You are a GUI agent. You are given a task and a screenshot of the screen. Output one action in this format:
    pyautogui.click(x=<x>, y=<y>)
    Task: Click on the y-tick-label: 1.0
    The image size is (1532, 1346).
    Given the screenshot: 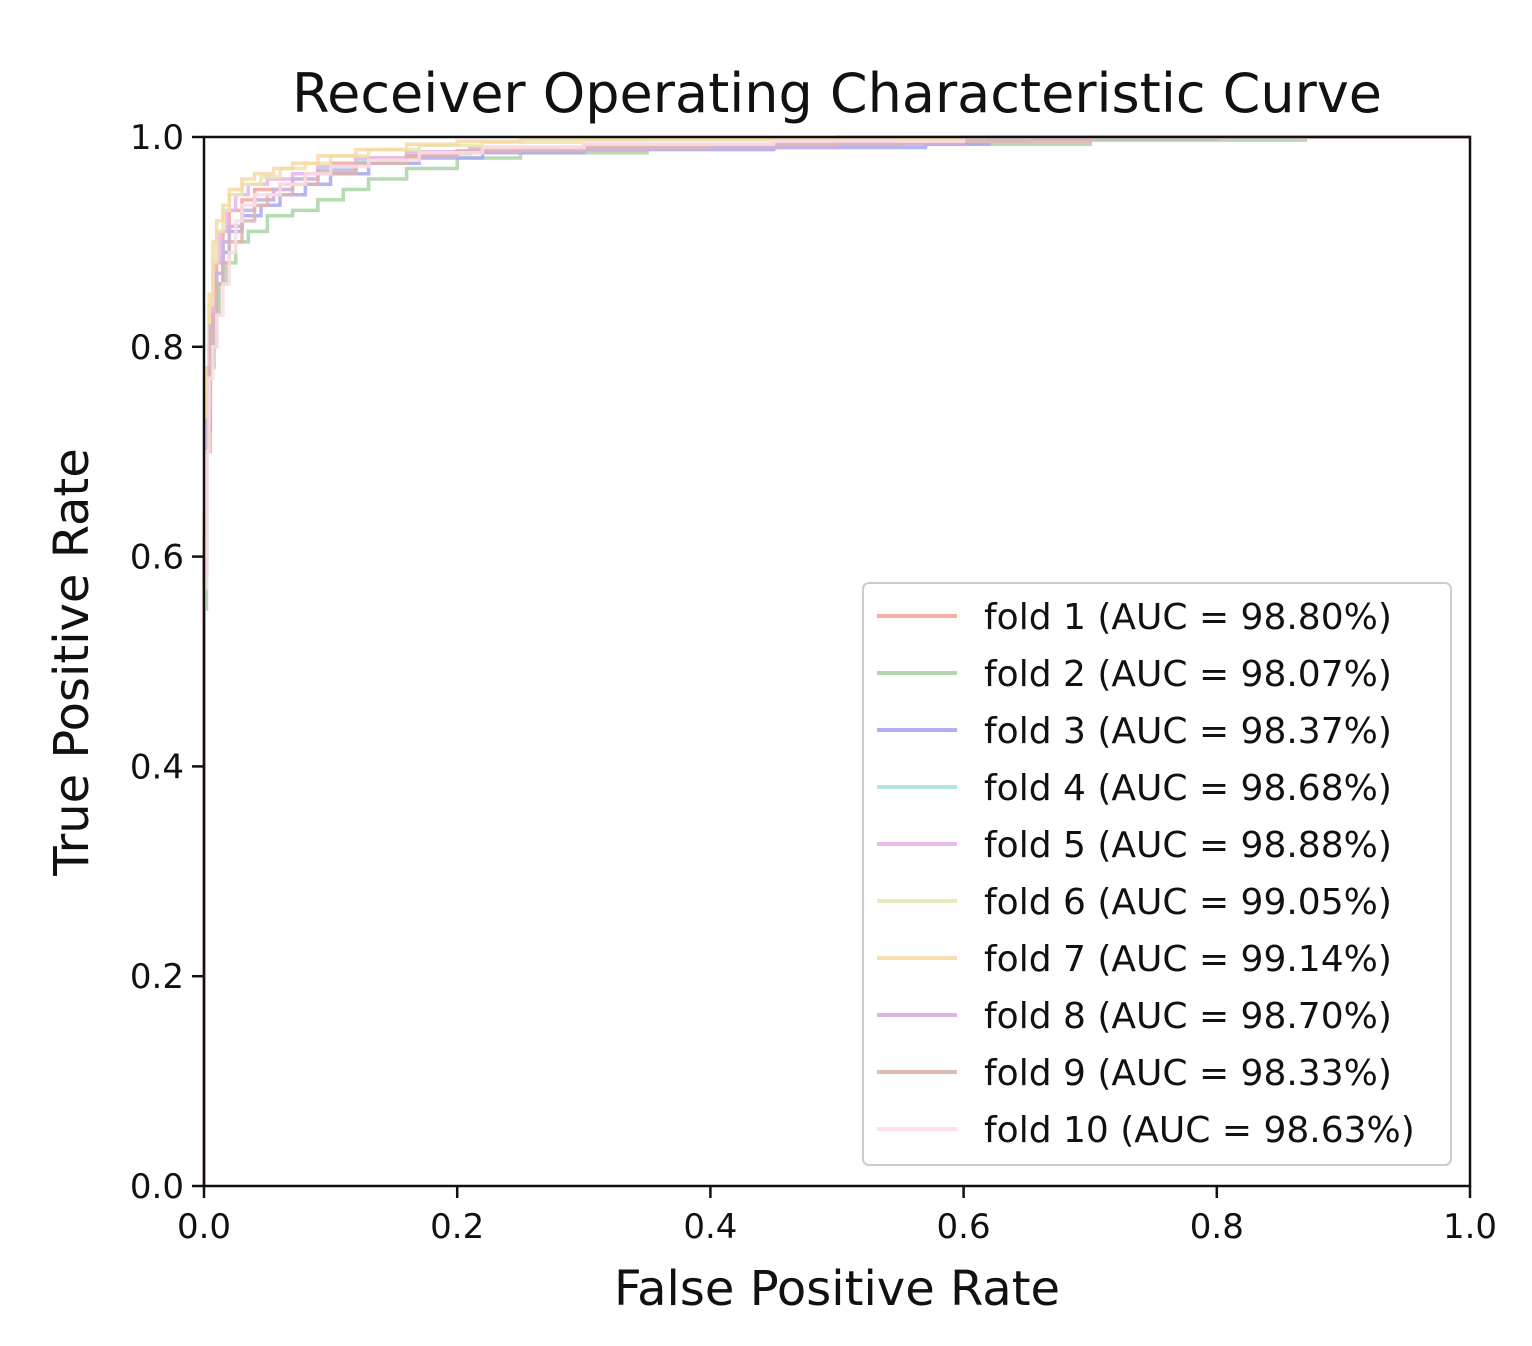 What is the action you would take?
    pyautogui.click(x=157, y=138)
    